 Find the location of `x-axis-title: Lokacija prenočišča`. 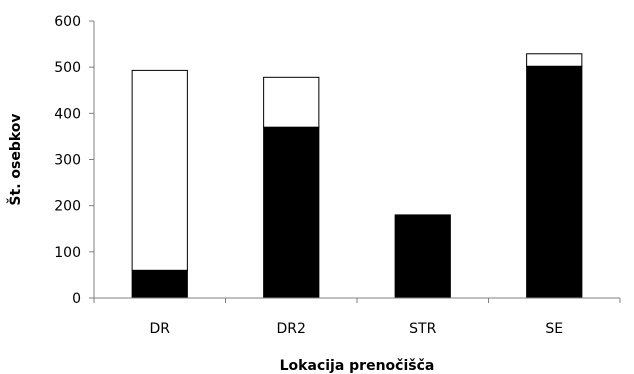

x-axis-title: Lokacija prenočišča is located at coordinates (357, 366).